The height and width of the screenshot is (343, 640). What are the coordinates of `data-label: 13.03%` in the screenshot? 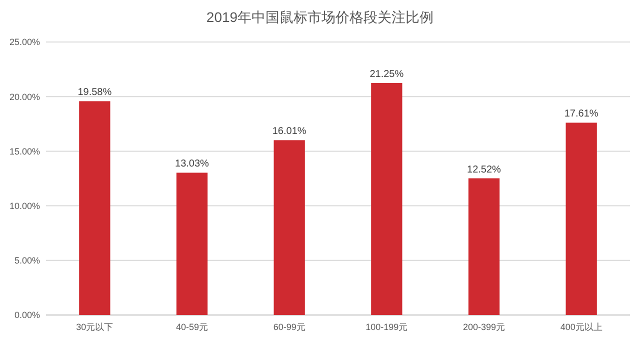 It's located at (192, 164).